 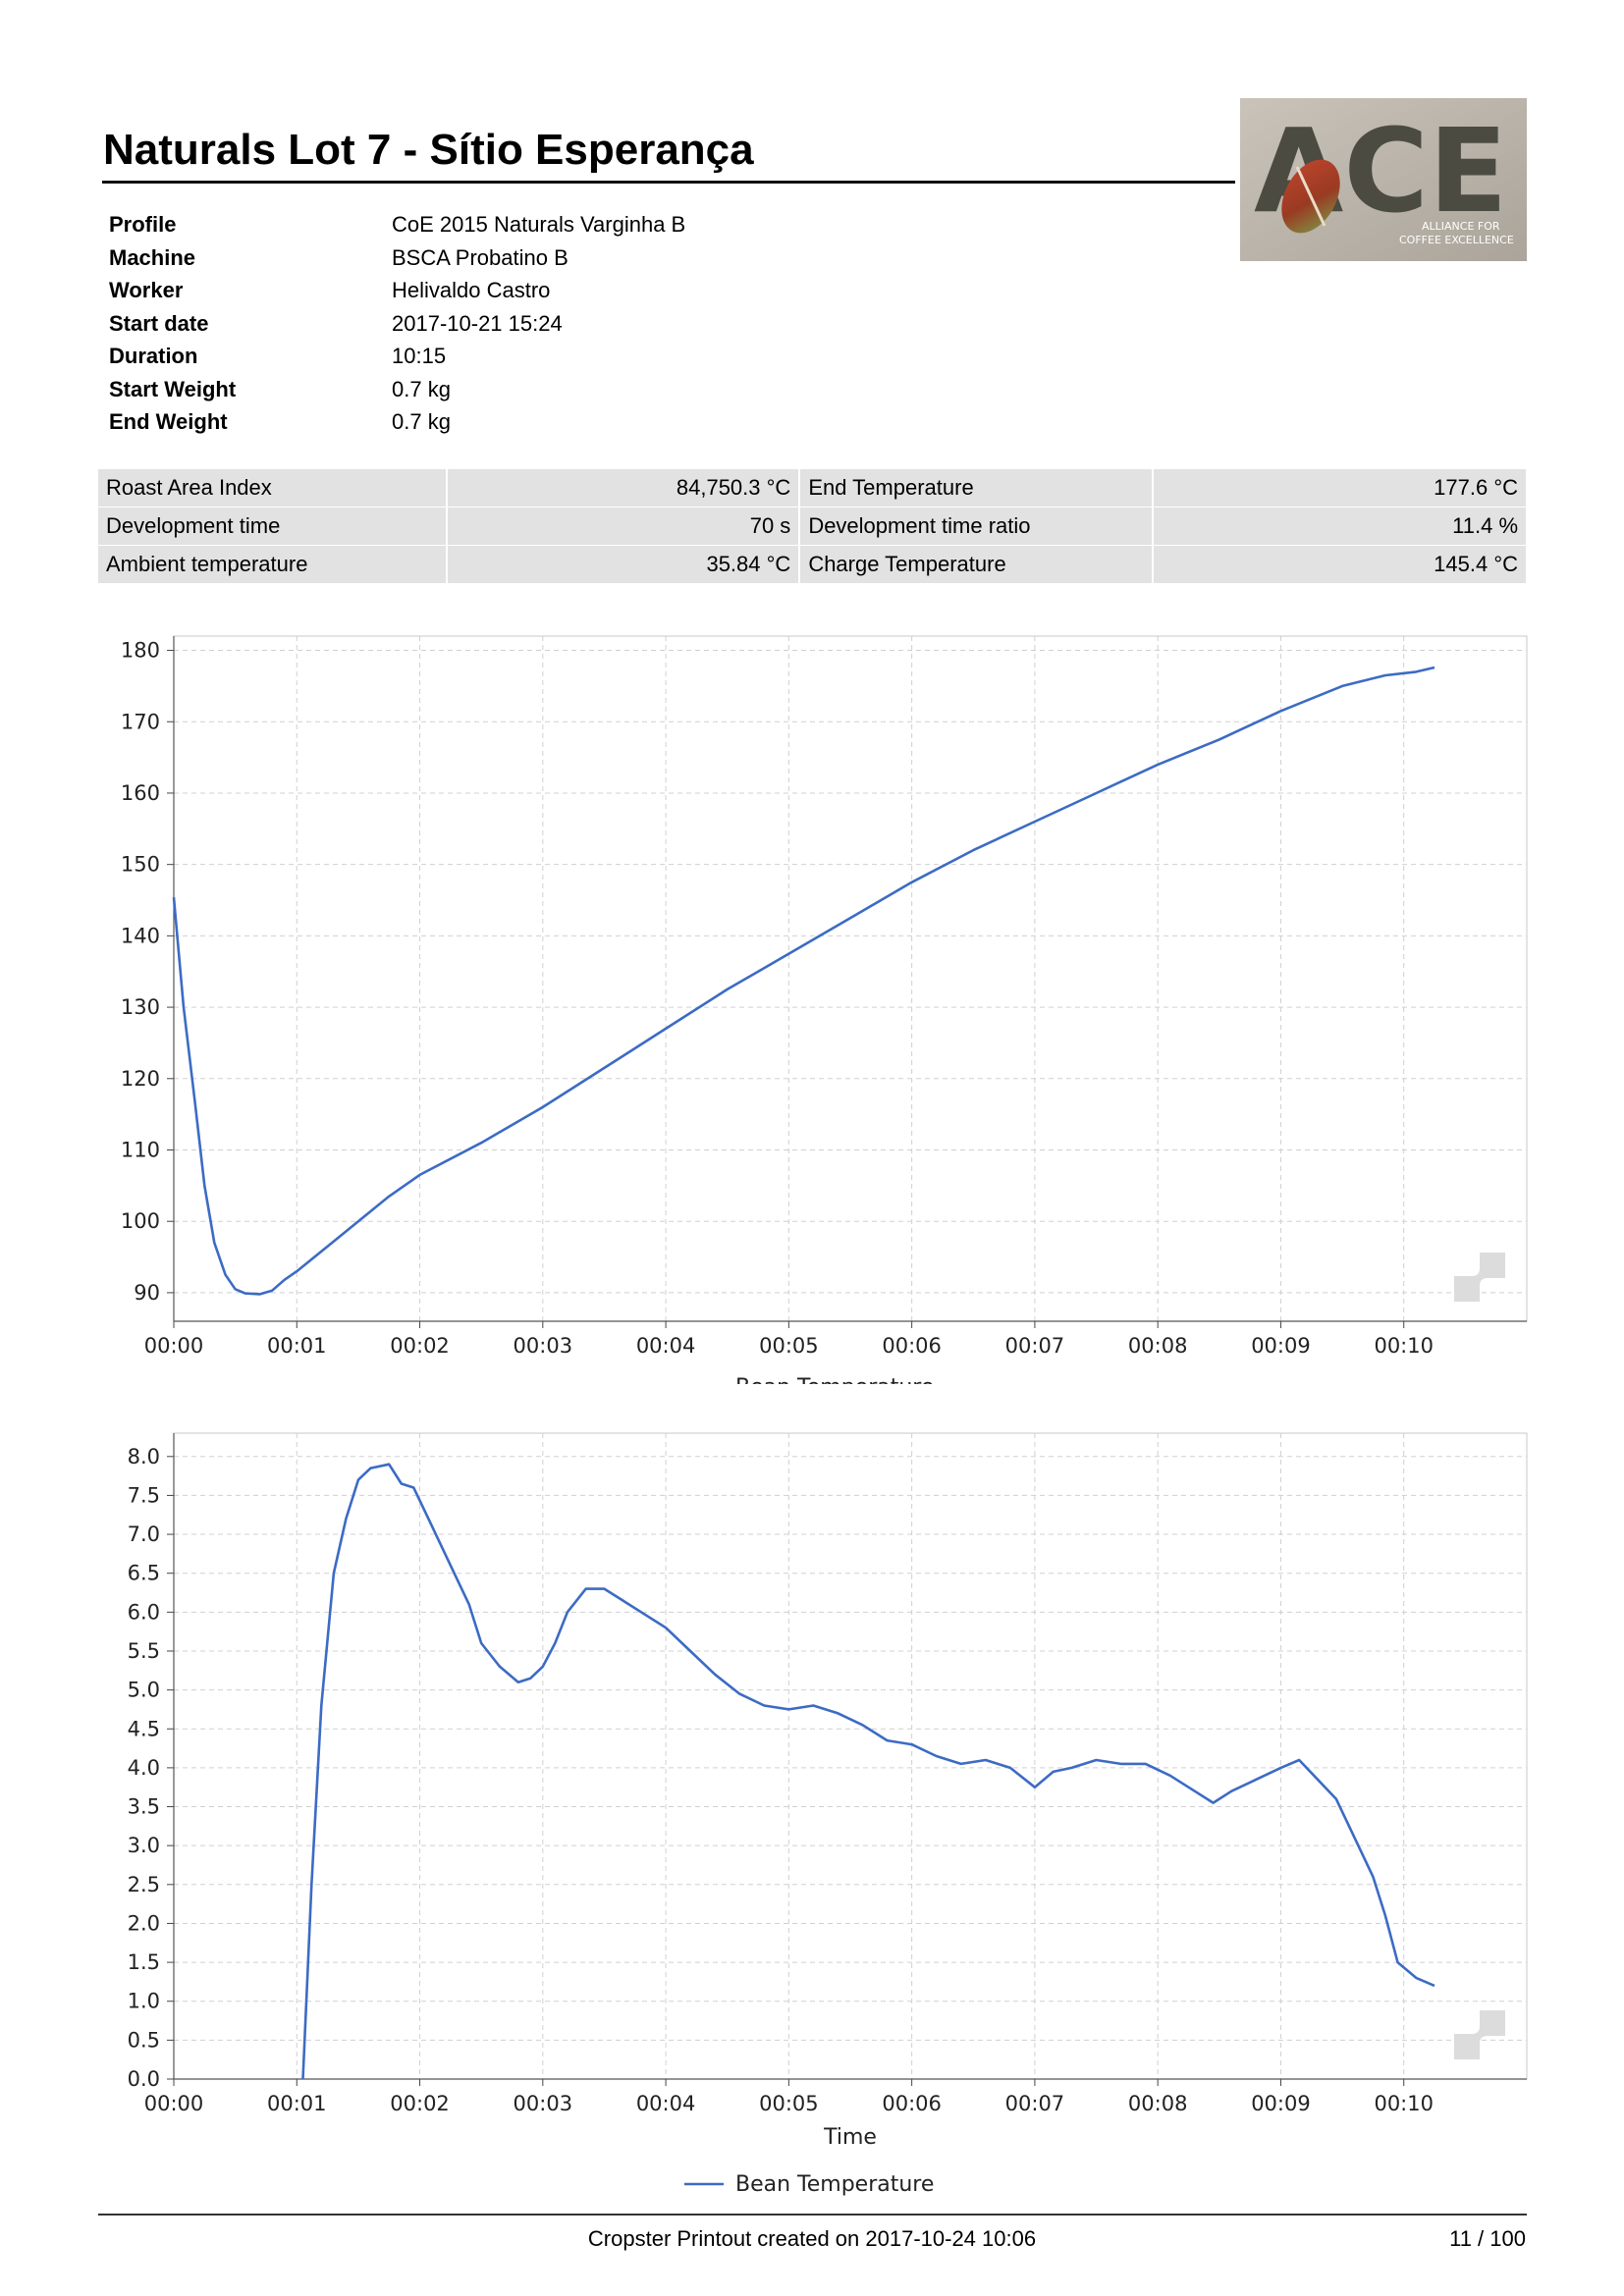 I want to click on footer-divider, so click(x=812, y=2215).